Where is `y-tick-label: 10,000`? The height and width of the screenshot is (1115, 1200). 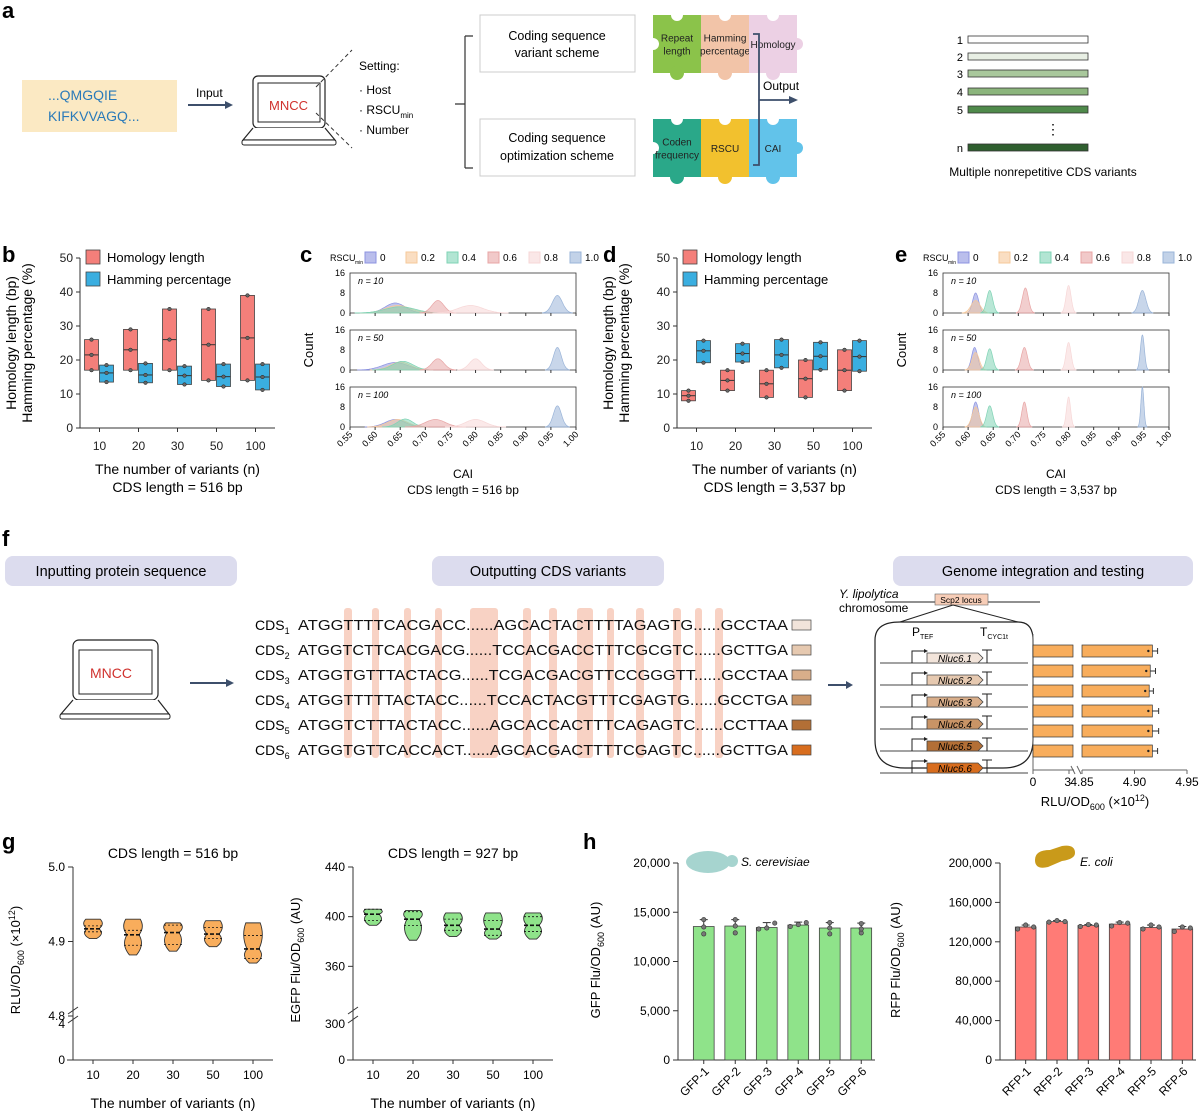 y-tick-label: 10,000 is located at coordinates (651, 962).